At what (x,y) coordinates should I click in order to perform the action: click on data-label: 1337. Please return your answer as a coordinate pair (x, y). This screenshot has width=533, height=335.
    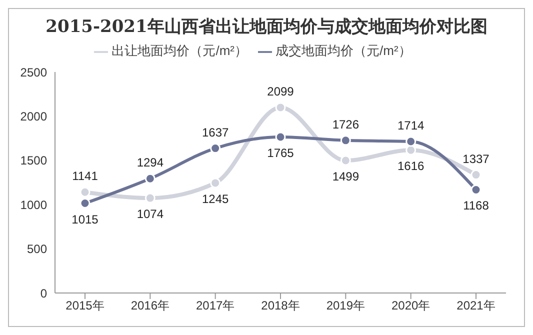
    Looking at the image, I should click on (476, 159).